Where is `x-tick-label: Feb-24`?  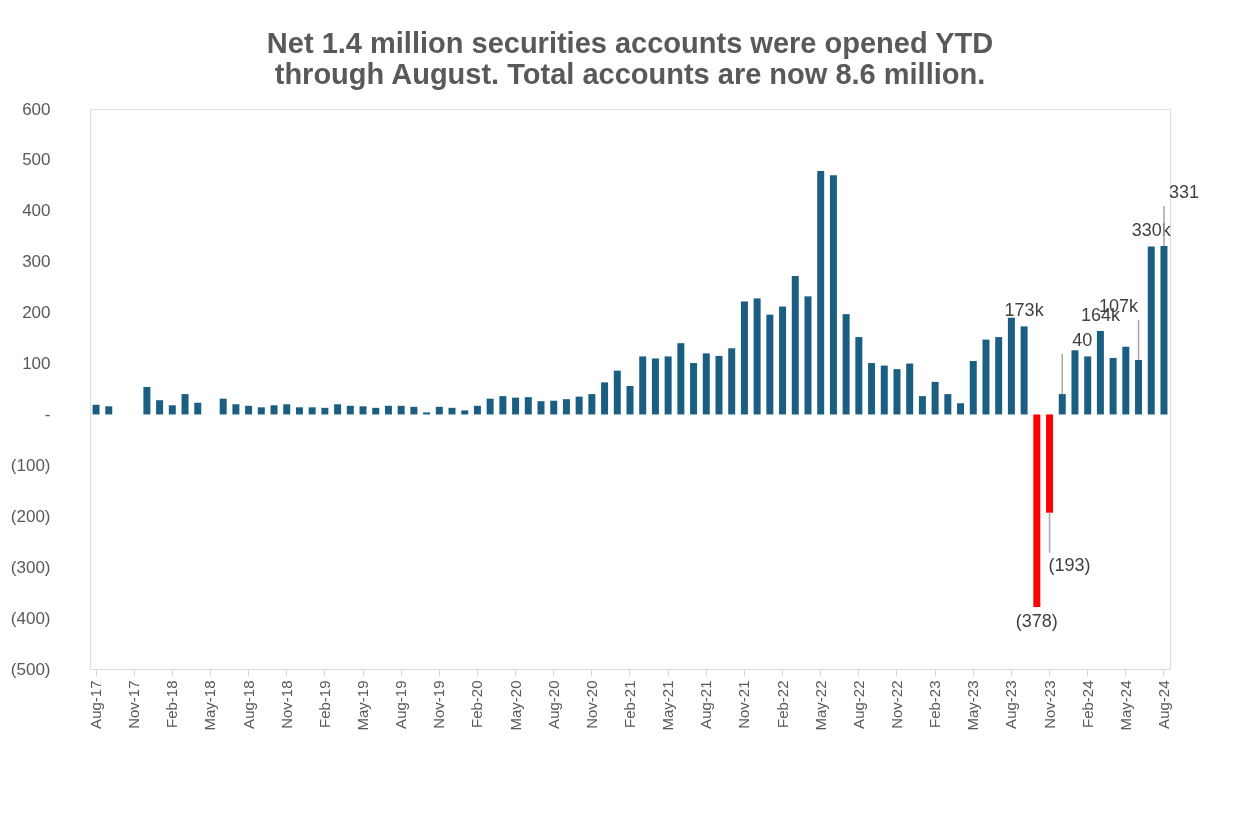 x-tick-label: Feb-24 is located at coordinates (1087, 704).